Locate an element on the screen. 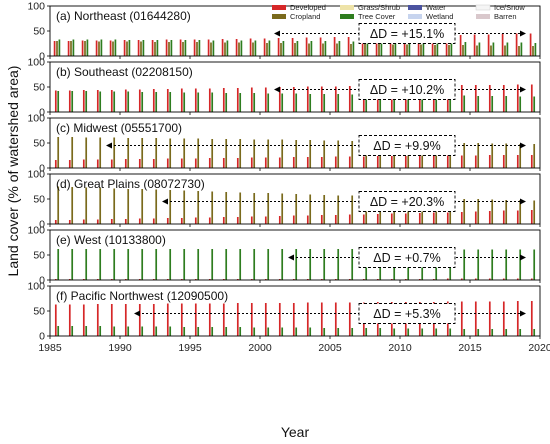 The image size is (550, 444). bar-cropland-2002 is located at coordinates (296, 209).